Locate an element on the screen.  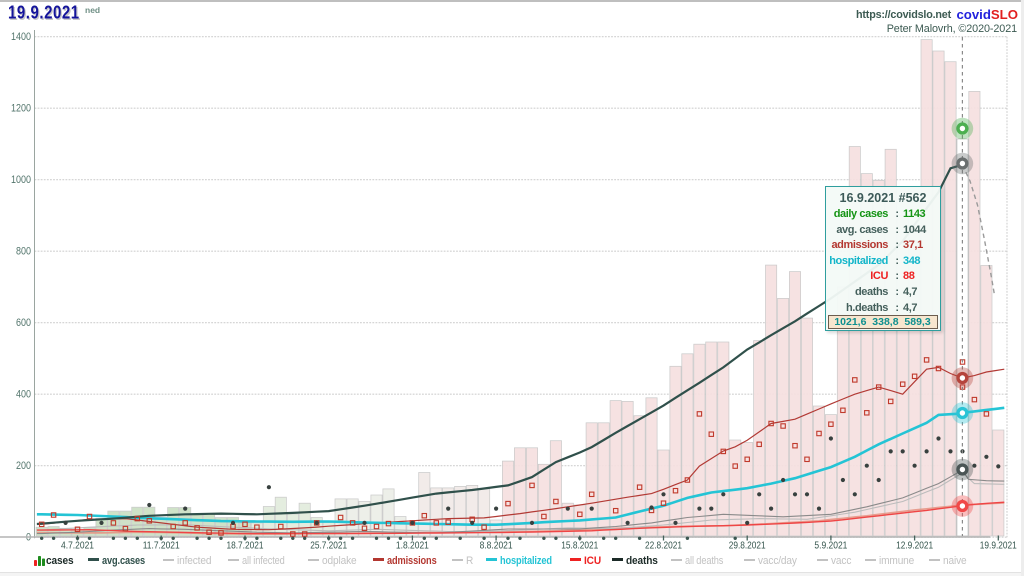
svg-text: 1200 is located at coordinates (21, 109).